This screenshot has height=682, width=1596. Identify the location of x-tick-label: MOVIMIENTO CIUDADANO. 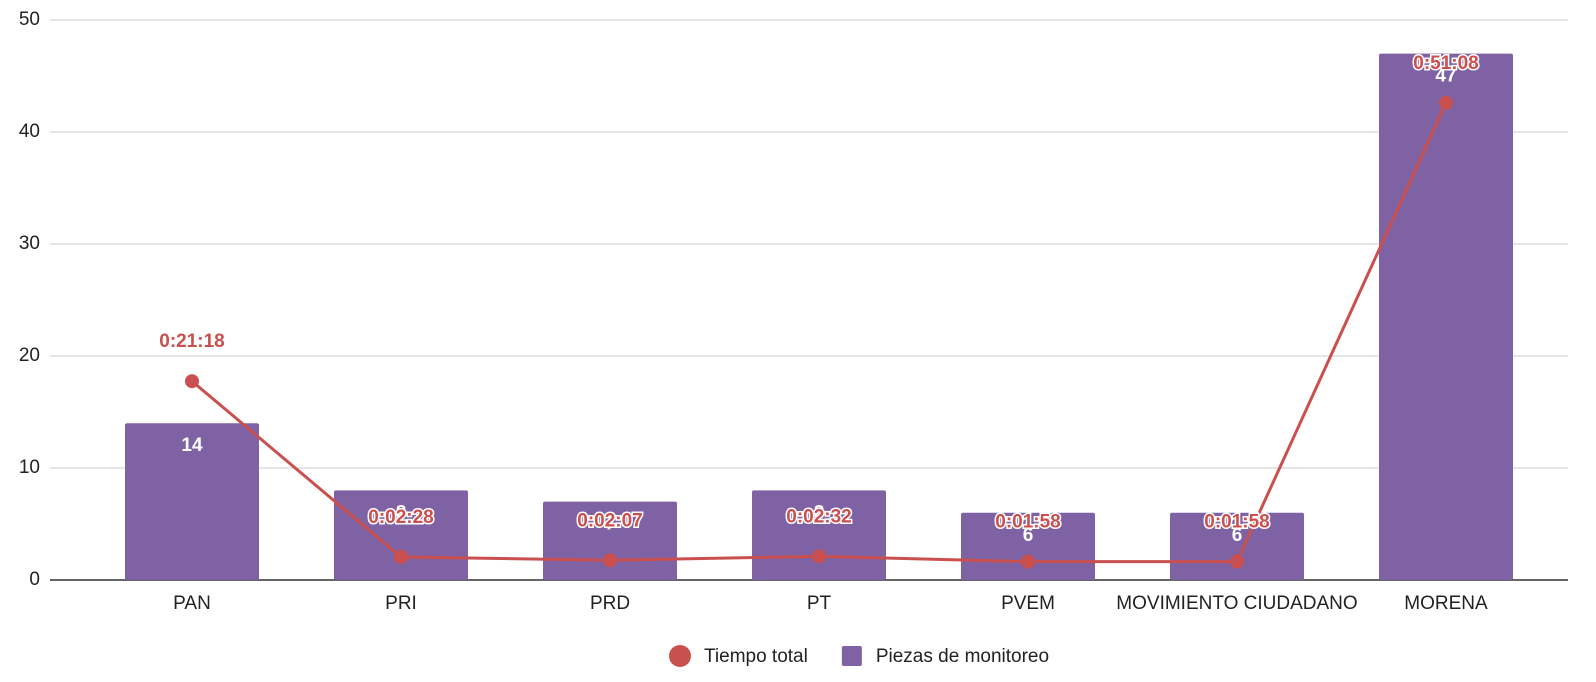
(1236, 603).